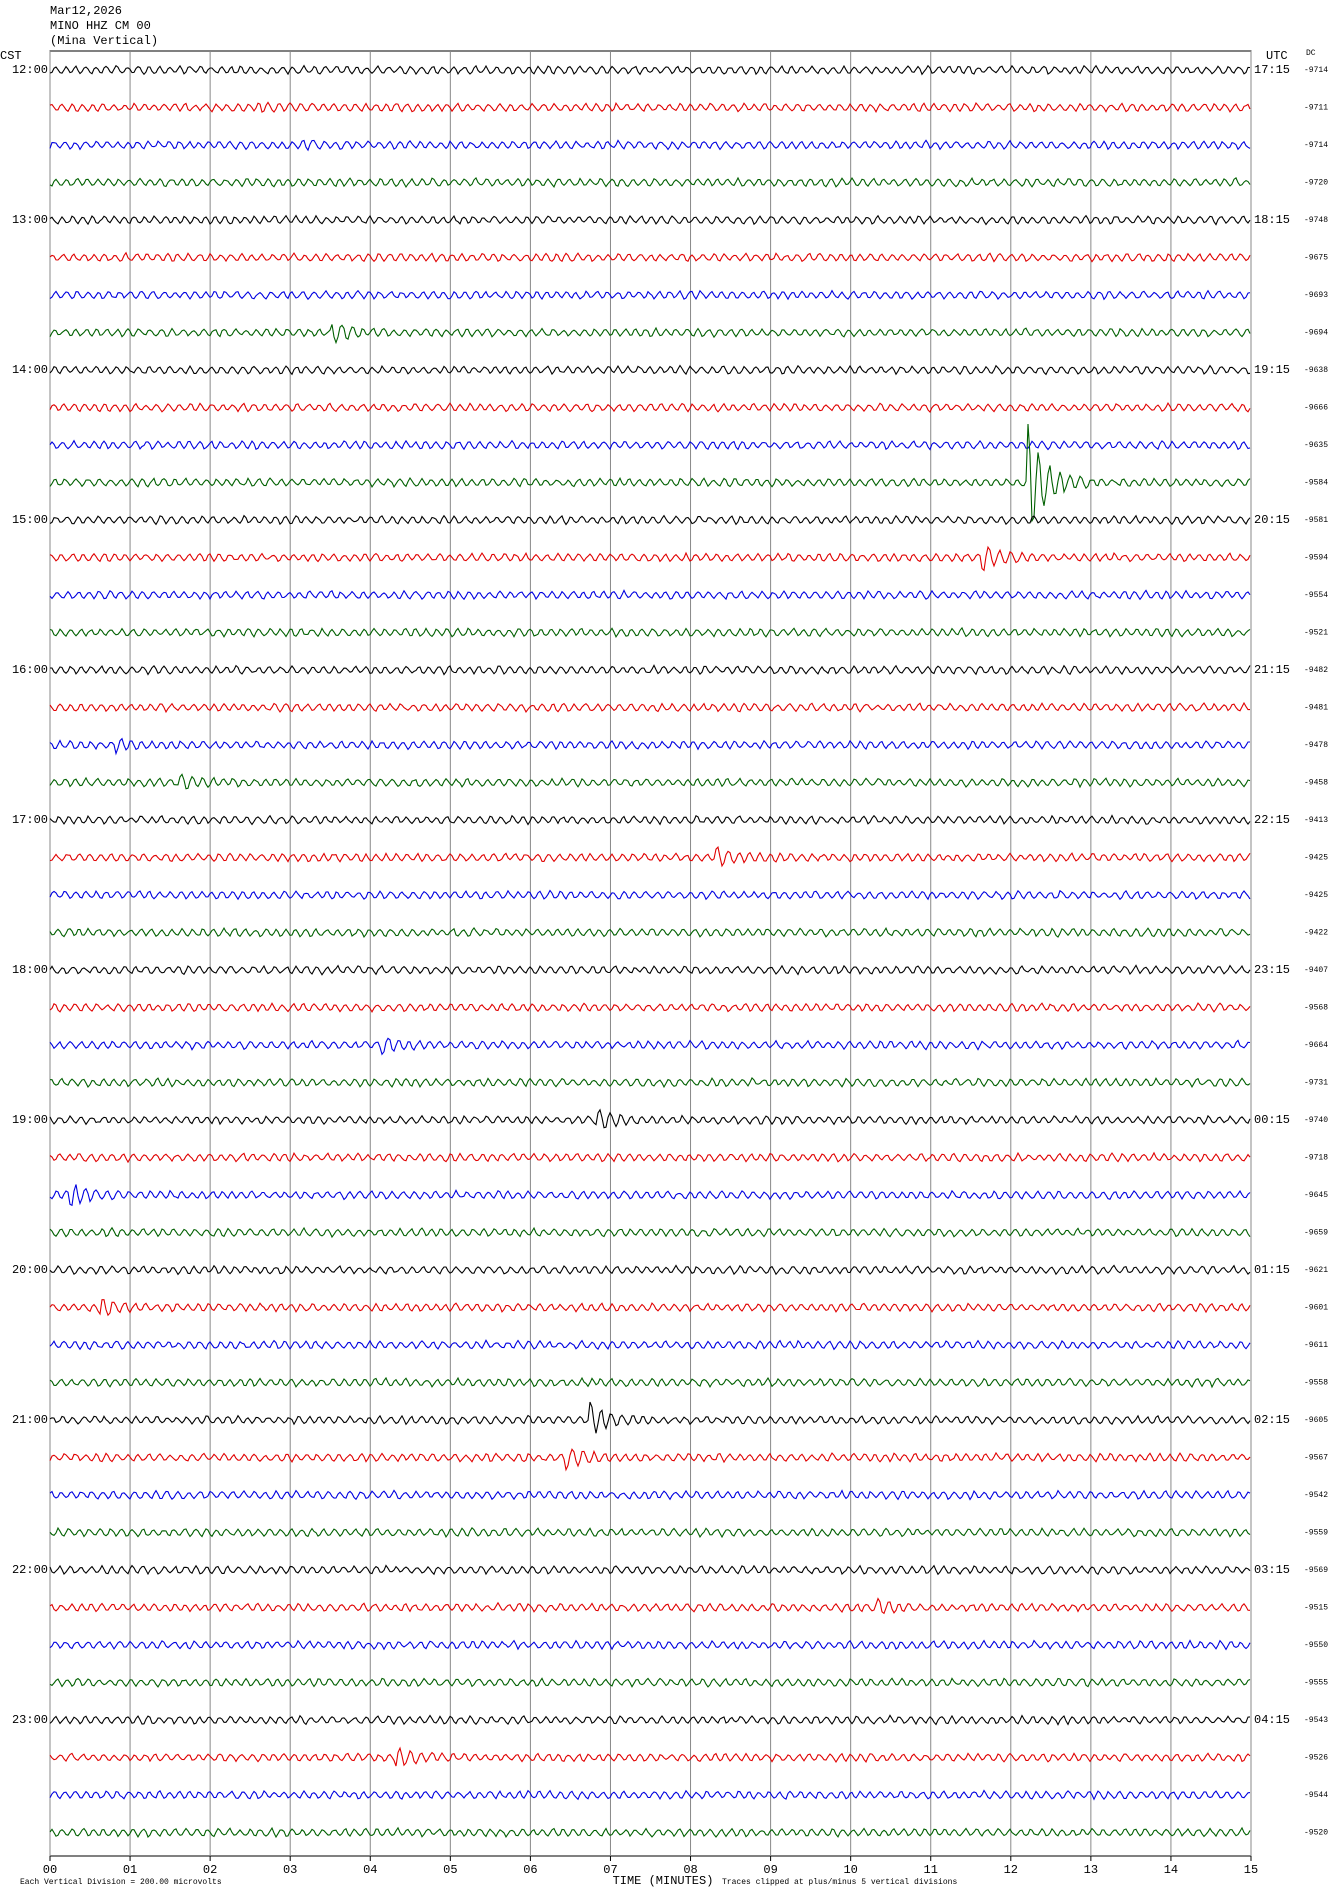  What do you see at coordinates (30, 70) in the screenshot?
I see `cst-label: 12:00` at bounding box center [30, 70].